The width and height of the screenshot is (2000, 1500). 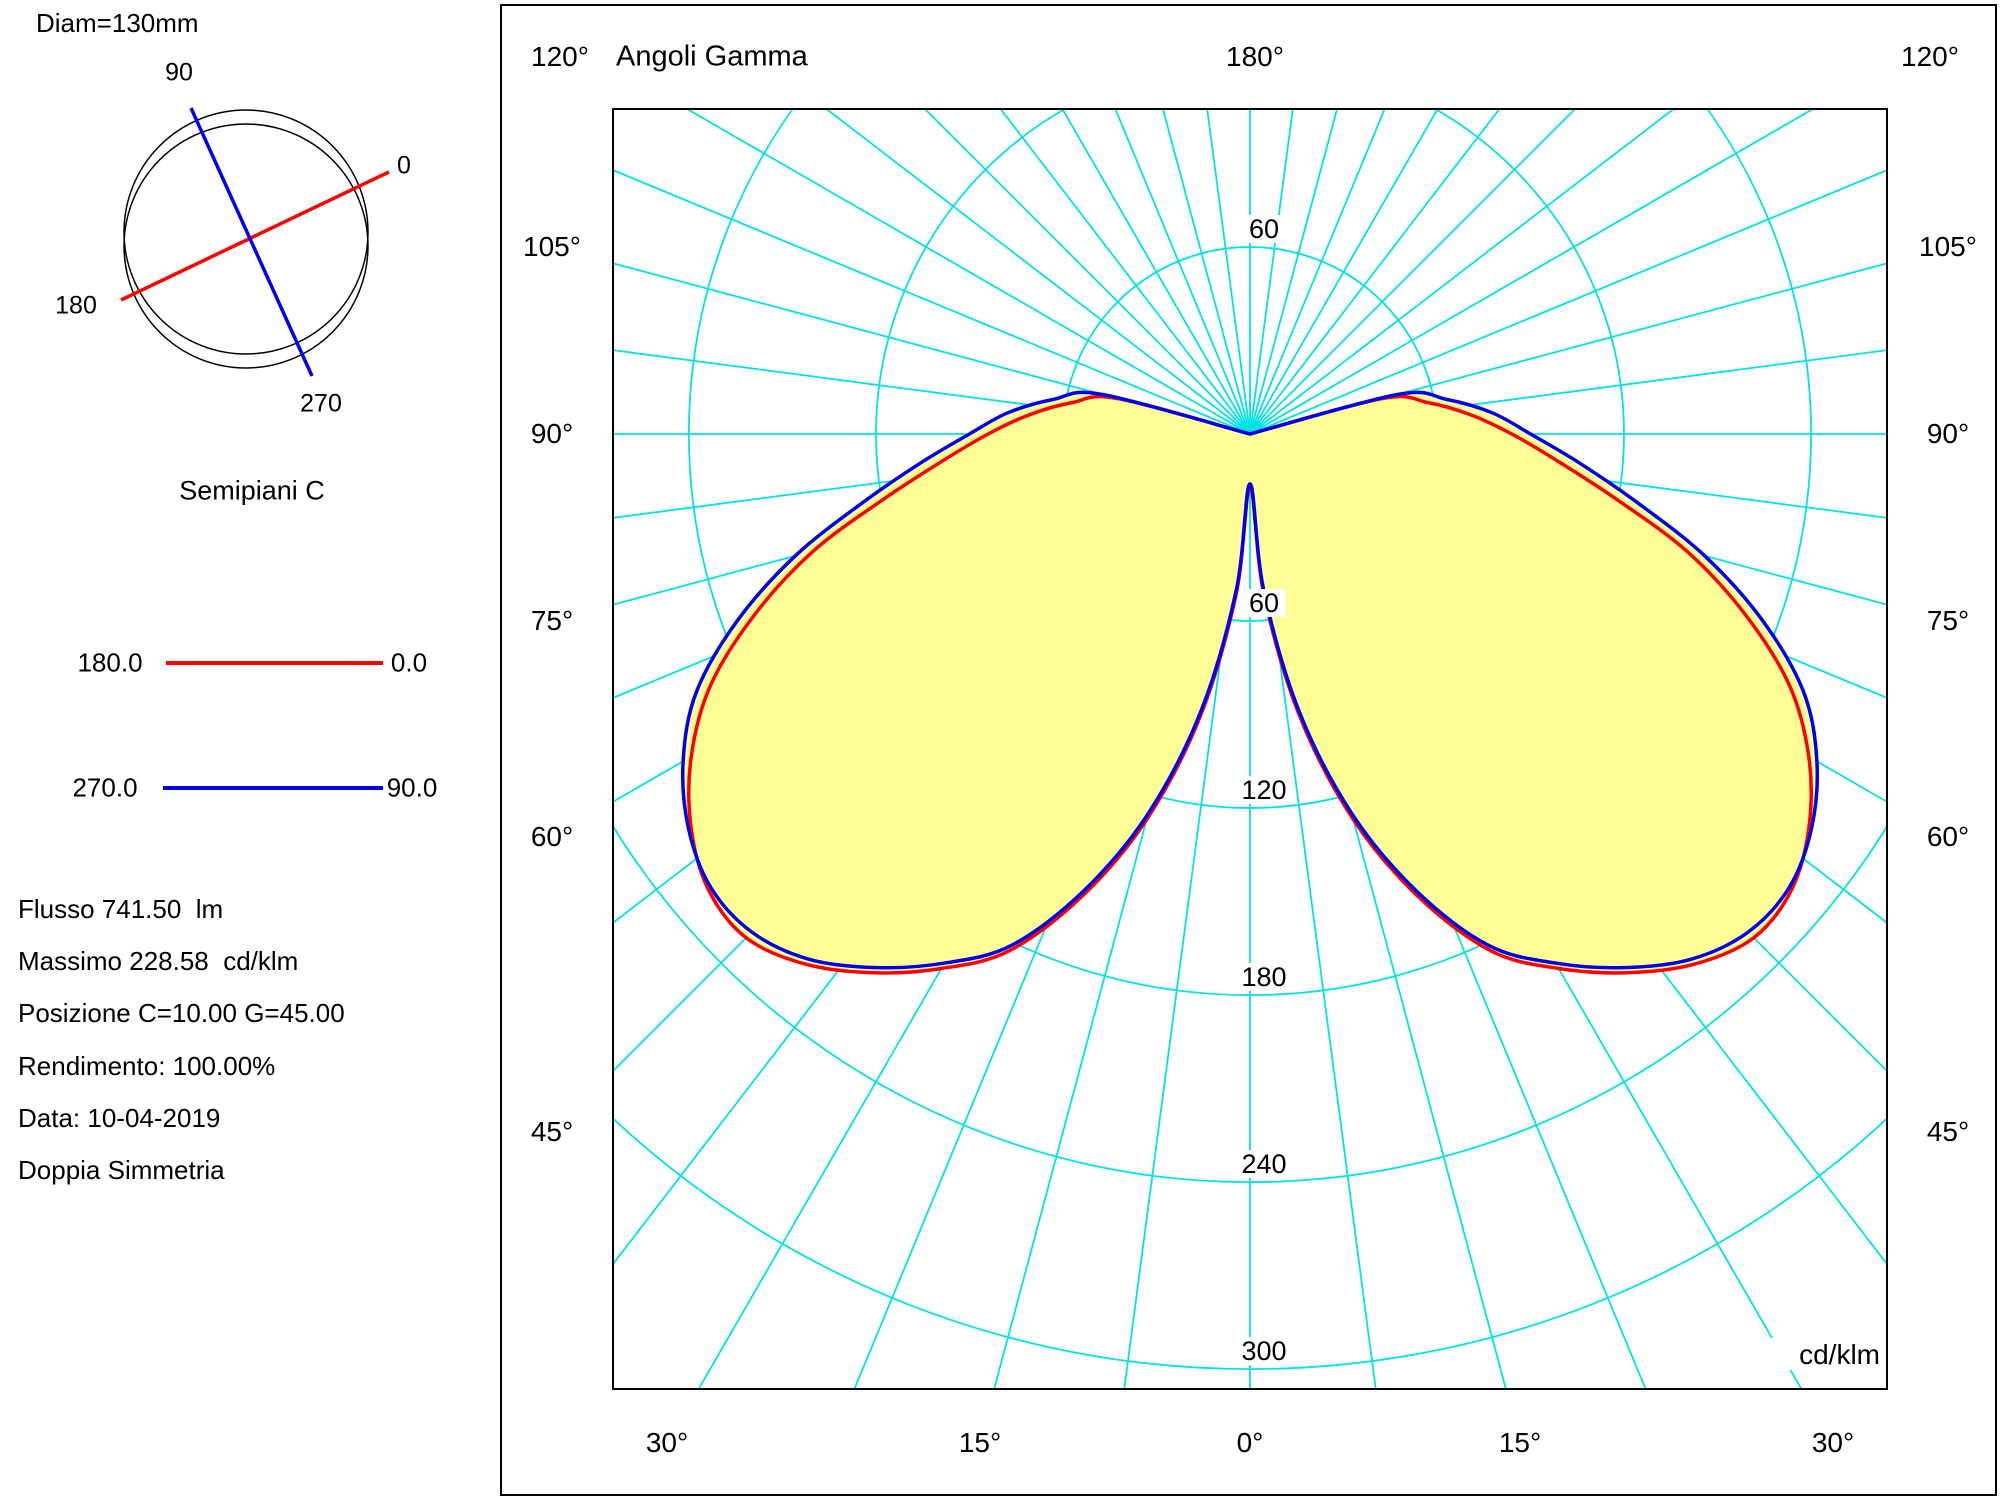 What do you see at coordinates (117, 23) in the screenshot?
I see `diameter-label: Diam=130mm` at bounding box center [117, 23].